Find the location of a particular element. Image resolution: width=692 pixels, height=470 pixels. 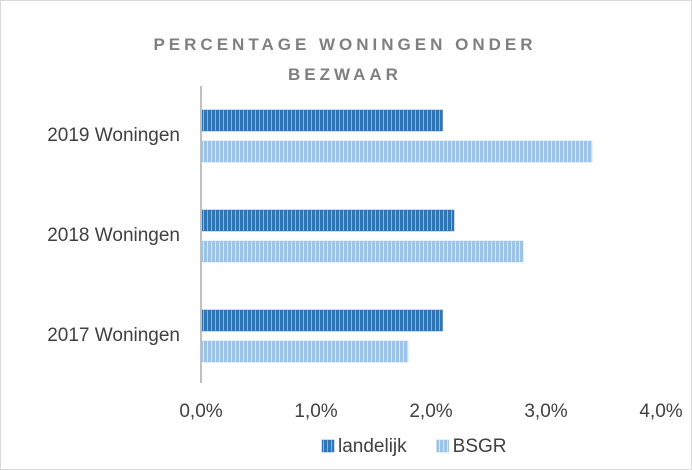

x-tick-label: 1,0% is located at coordinates (315, 411).